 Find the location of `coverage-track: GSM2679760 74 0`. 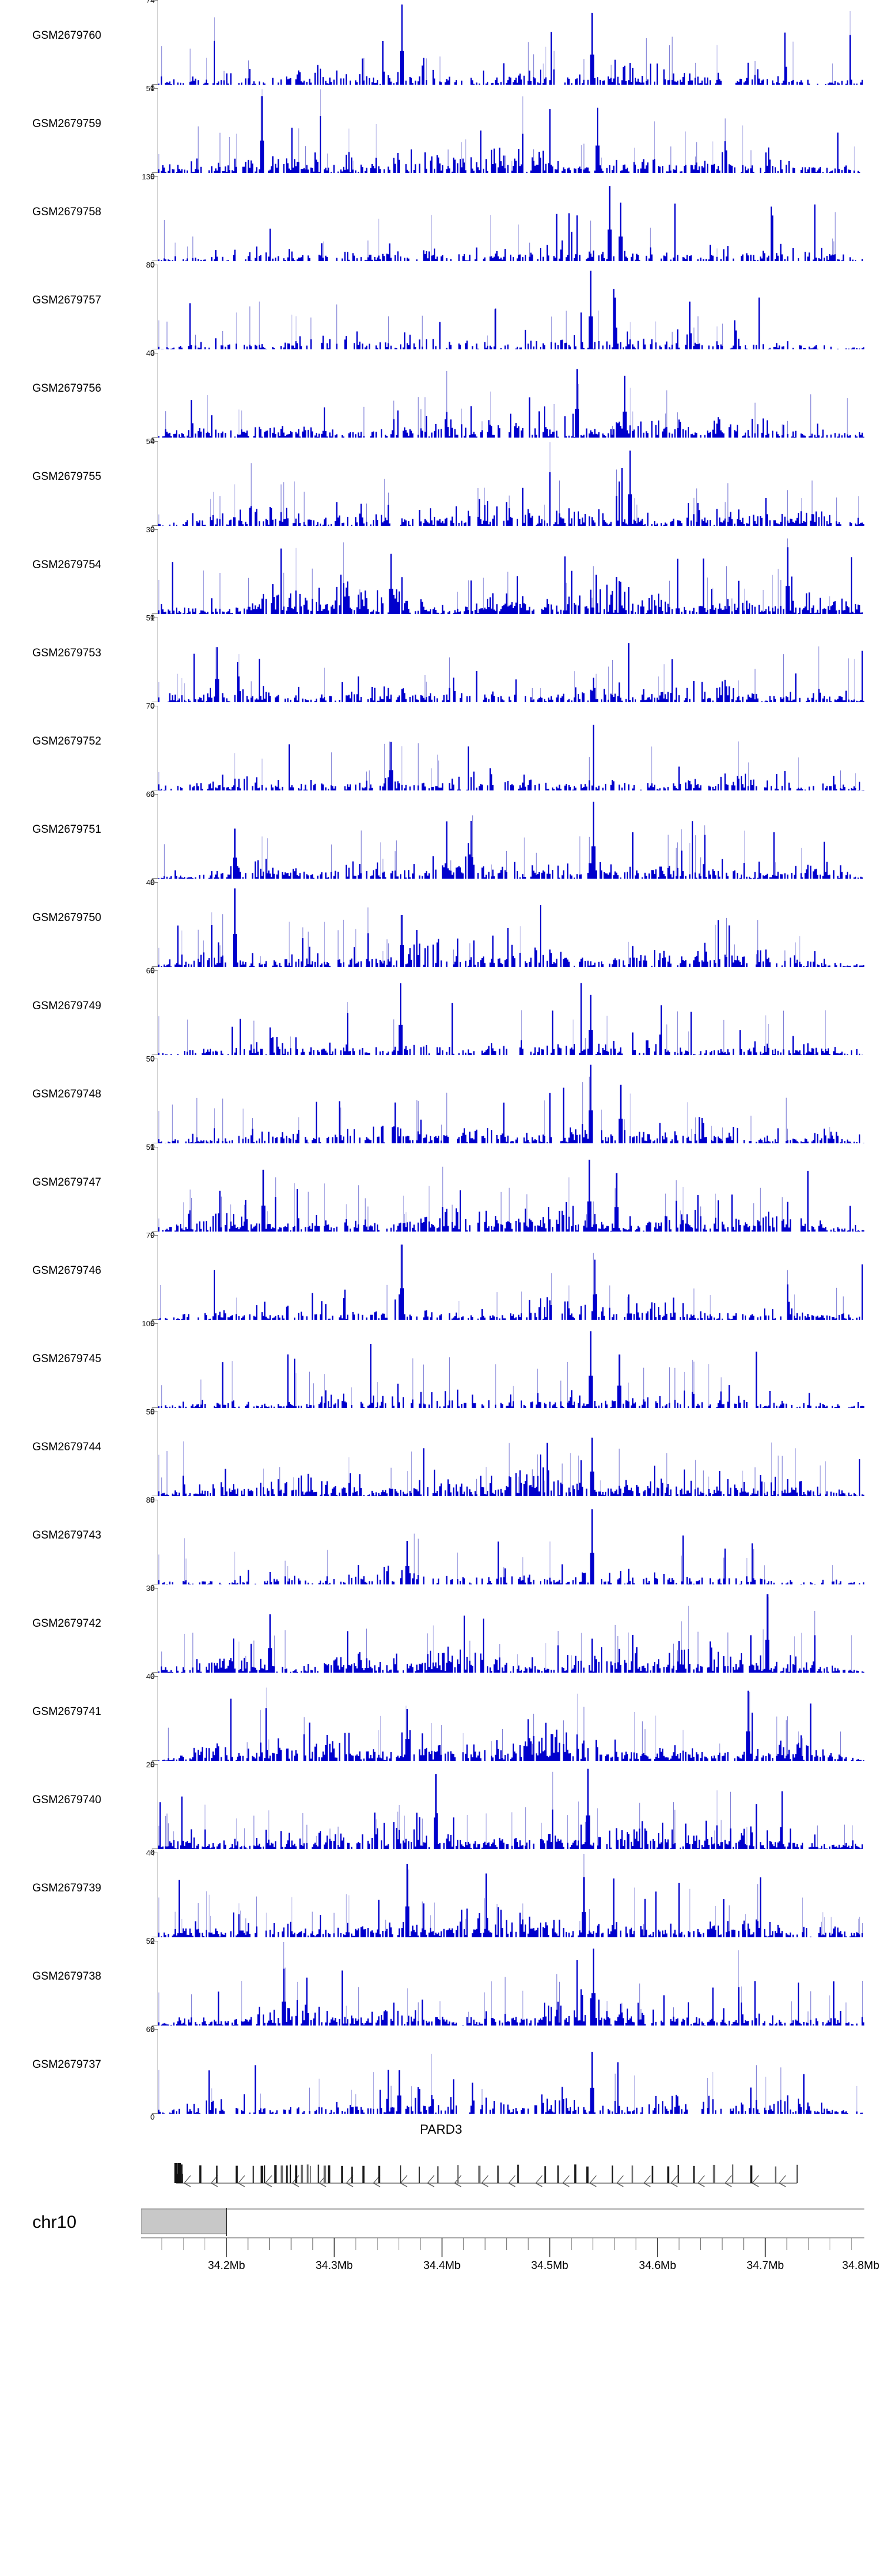

coverage-track: GSM2679760 74 0 is located at coordinates (441, 46).